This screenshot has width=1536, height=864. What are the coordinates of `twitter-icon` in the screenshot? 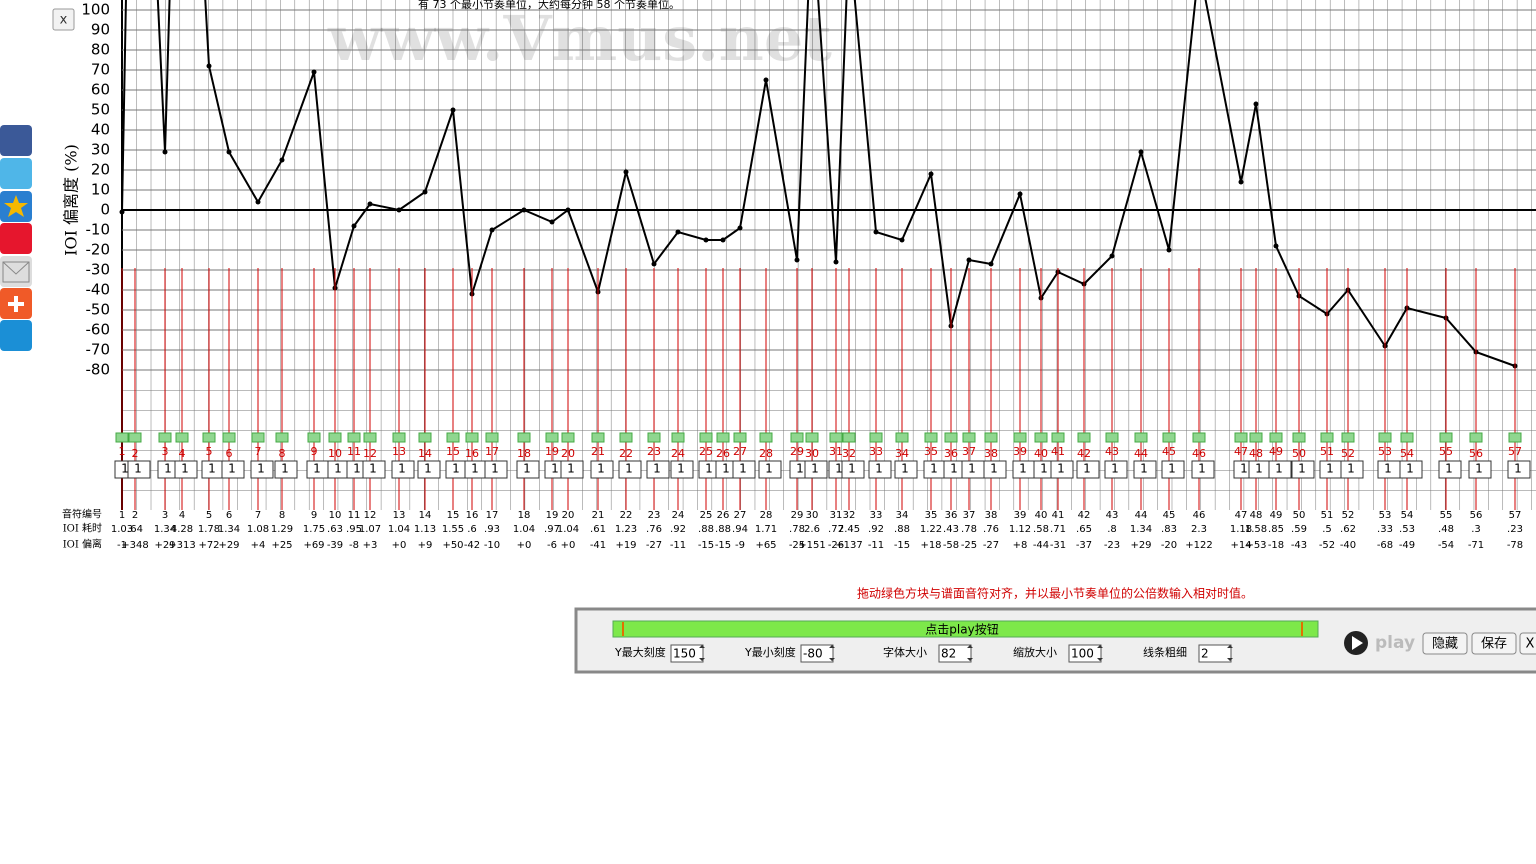 It's located at (16, 173).